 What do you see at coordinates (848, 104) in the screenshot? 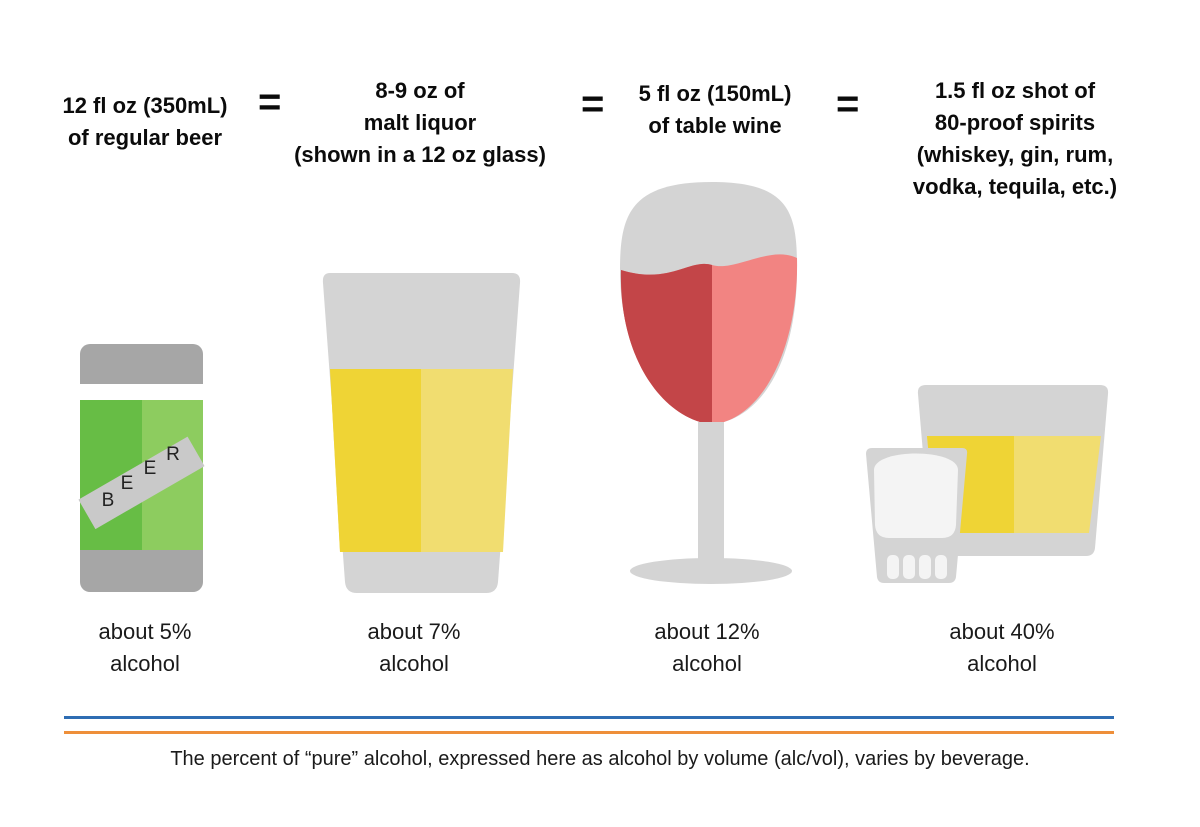
I see `equals-sign-3: =` at bounding box center [848, 104].